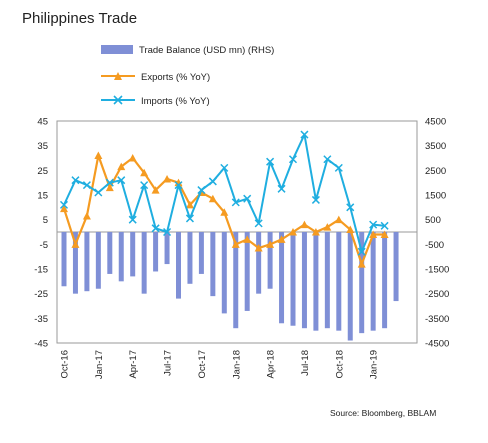 The image size is (488, 443). I want to click on chart-title: Philippines Trade, so click(79, 18).